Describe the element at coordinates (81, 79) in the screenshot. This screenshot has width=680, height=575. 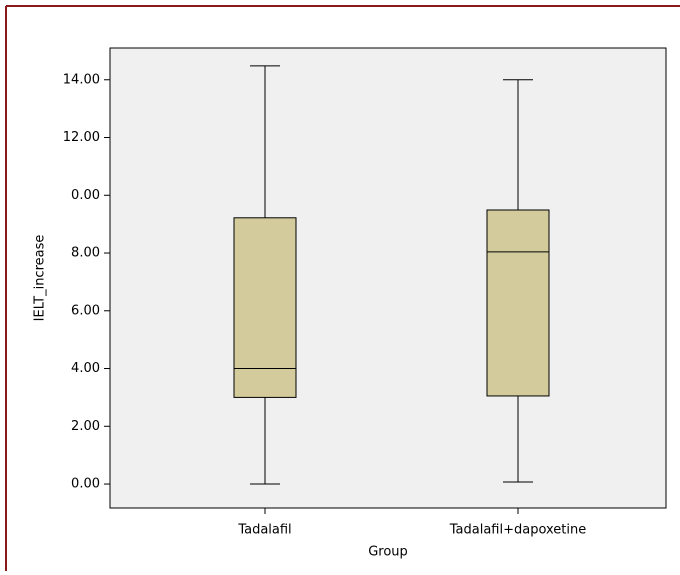
I see `y-tick-label: 14.00` at that location.